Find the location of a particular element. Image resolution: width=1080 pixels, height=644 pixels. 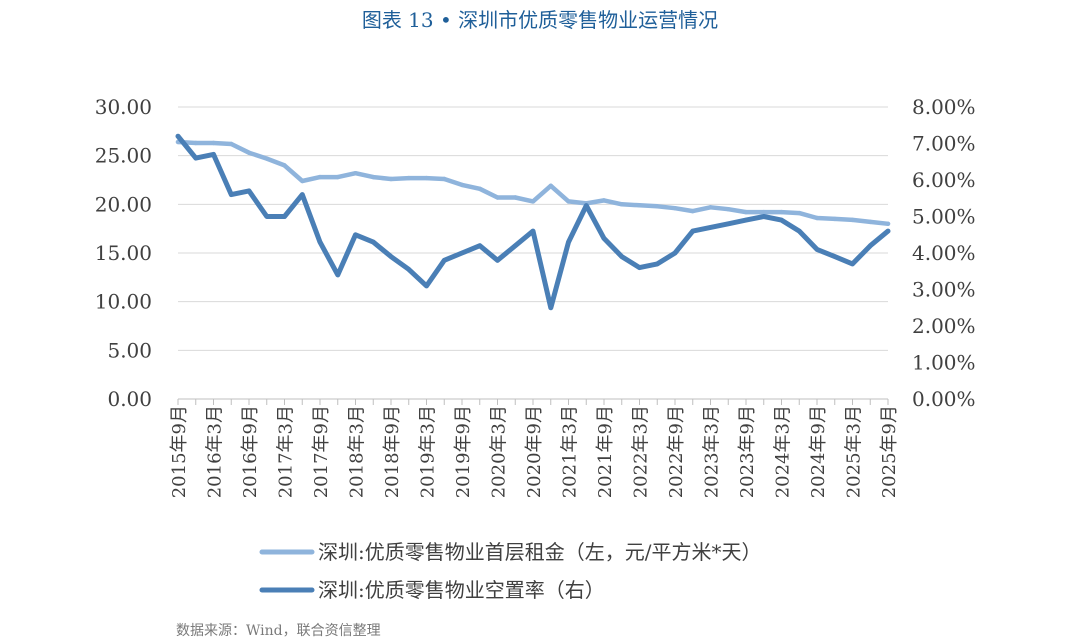

right-tick-label: 8.00% is located at coordinates (944, 107).